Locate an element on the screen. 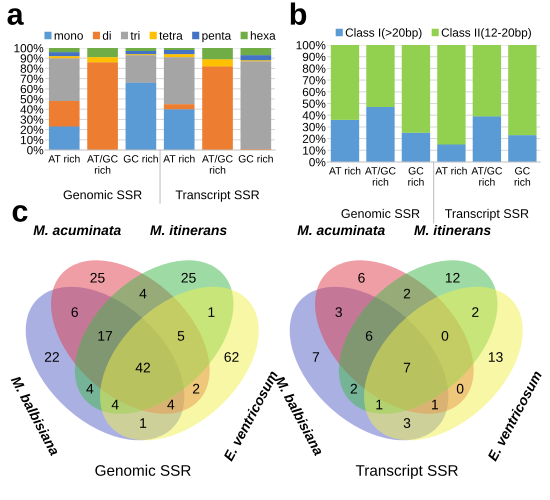 The height and width of the screenshot is (500, 550). text: 42 is located at coordinates (143, 367).